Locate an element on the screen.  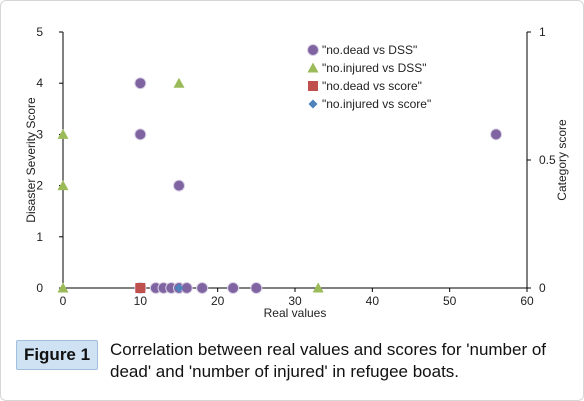
legend-entry: "no.injured vs score" is located at coordinates (369, 104).